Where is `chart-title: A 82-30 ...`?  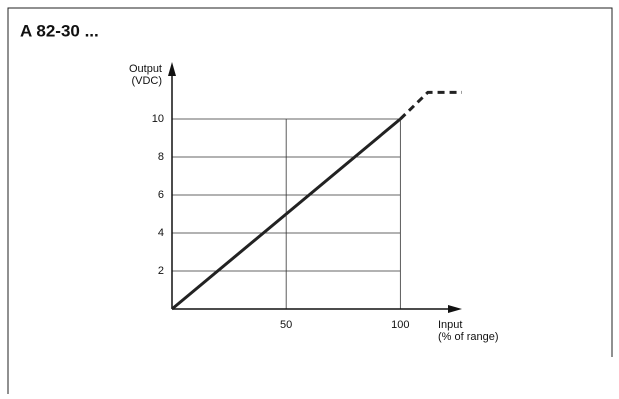
chart-title: A 82-30 ... is located at coordinates (59, 30).